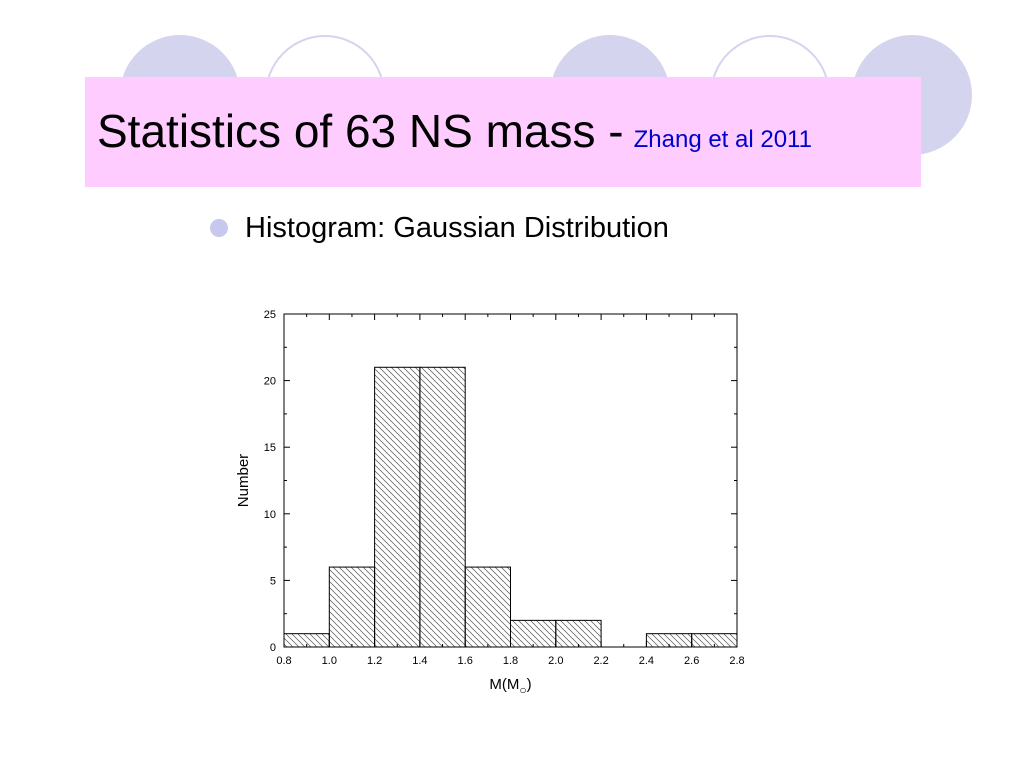 The height and width of the screenshot is (768, 1024). I want to click on x-axis-label: M(M○), so click(510, 686).